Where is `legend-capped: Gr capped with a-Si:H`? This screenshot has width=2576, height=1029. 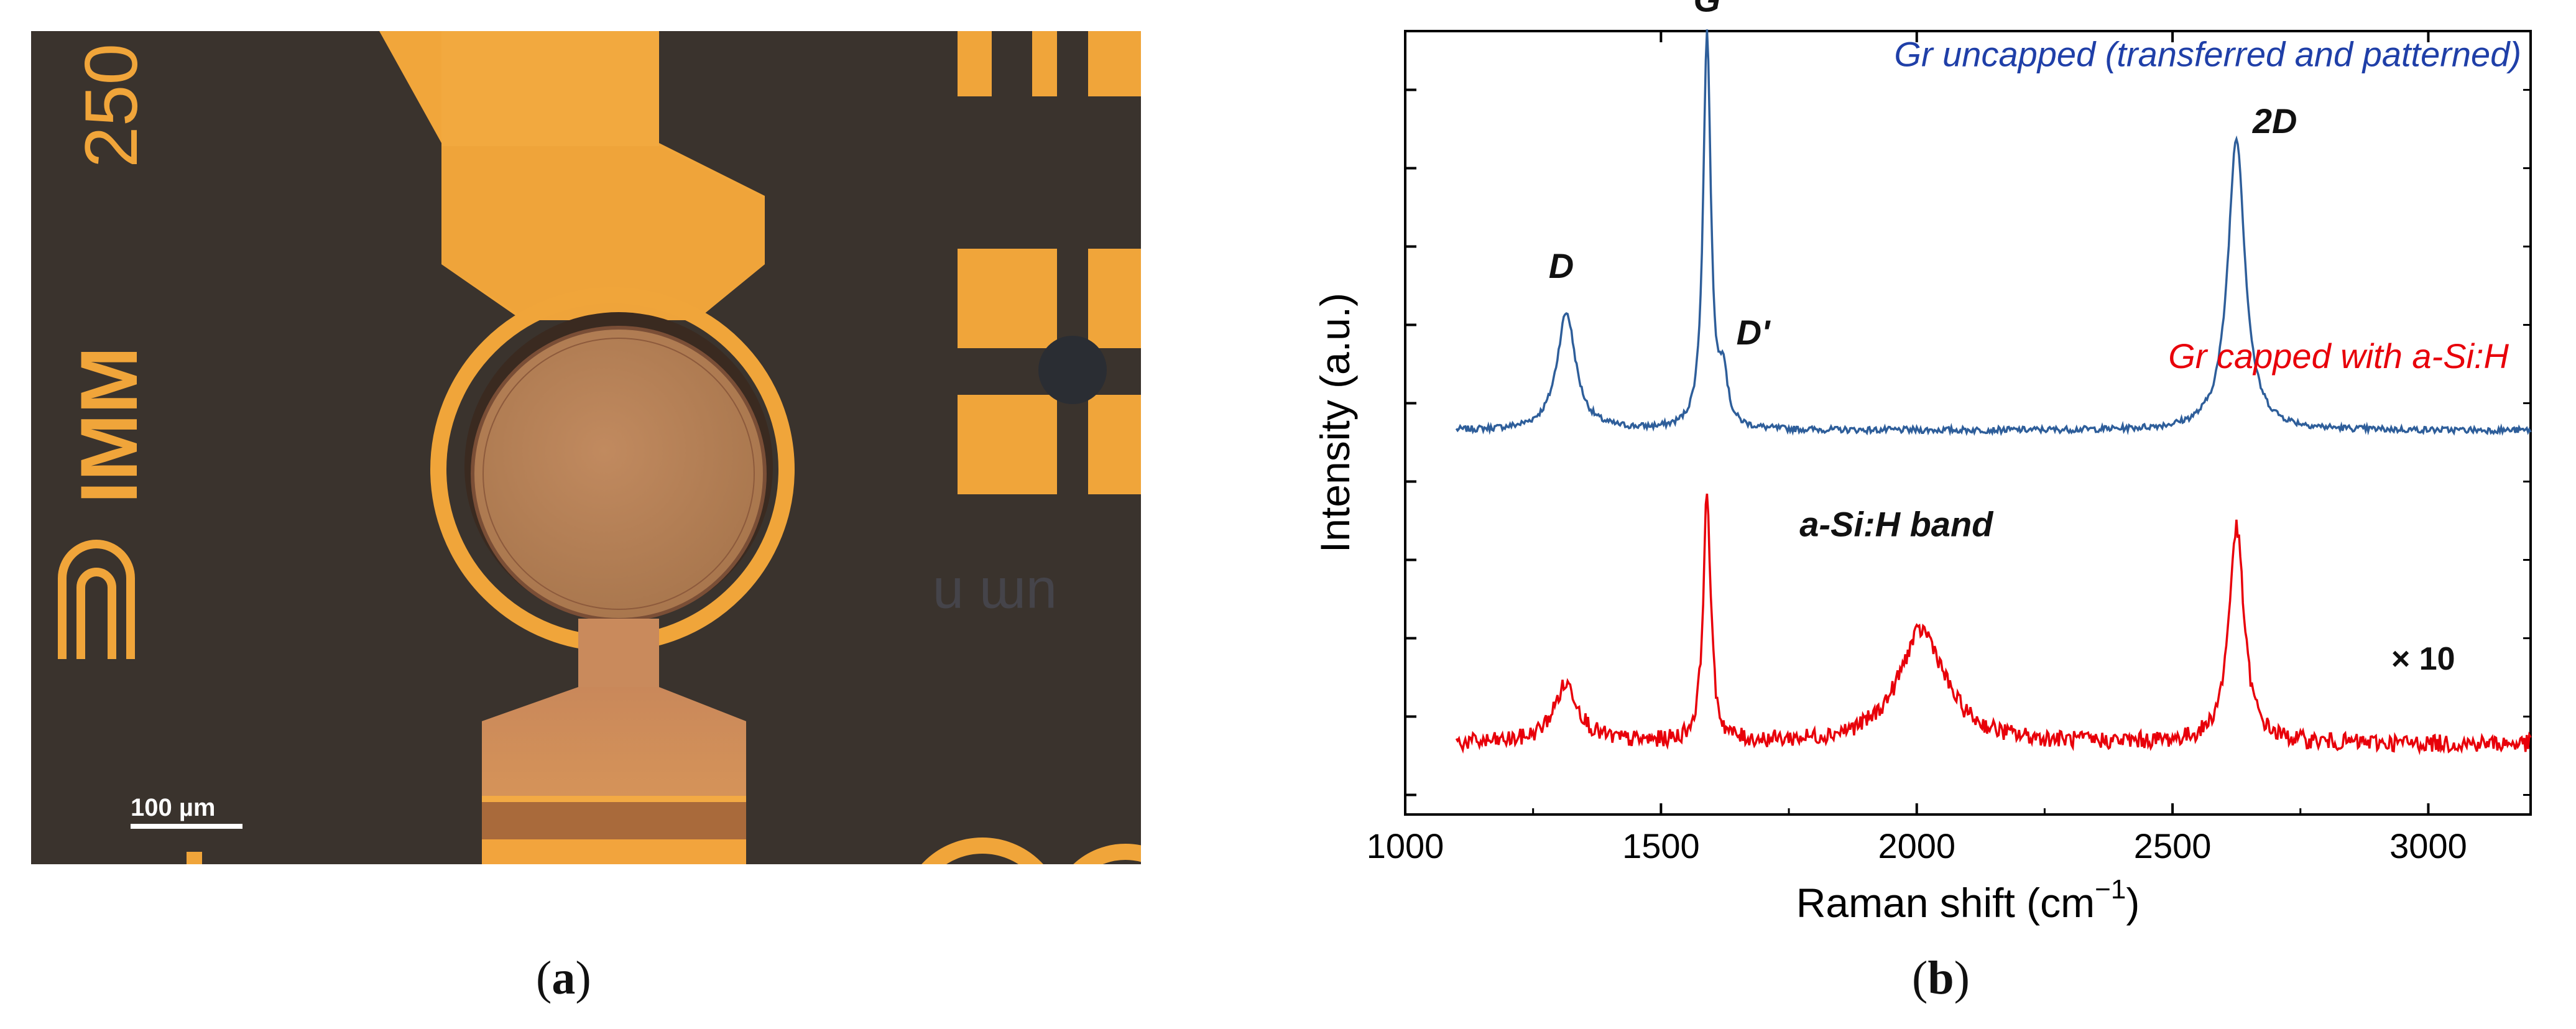
legend-capped: Gr capped with a-Si:H is located at coordinates (2338, 356).